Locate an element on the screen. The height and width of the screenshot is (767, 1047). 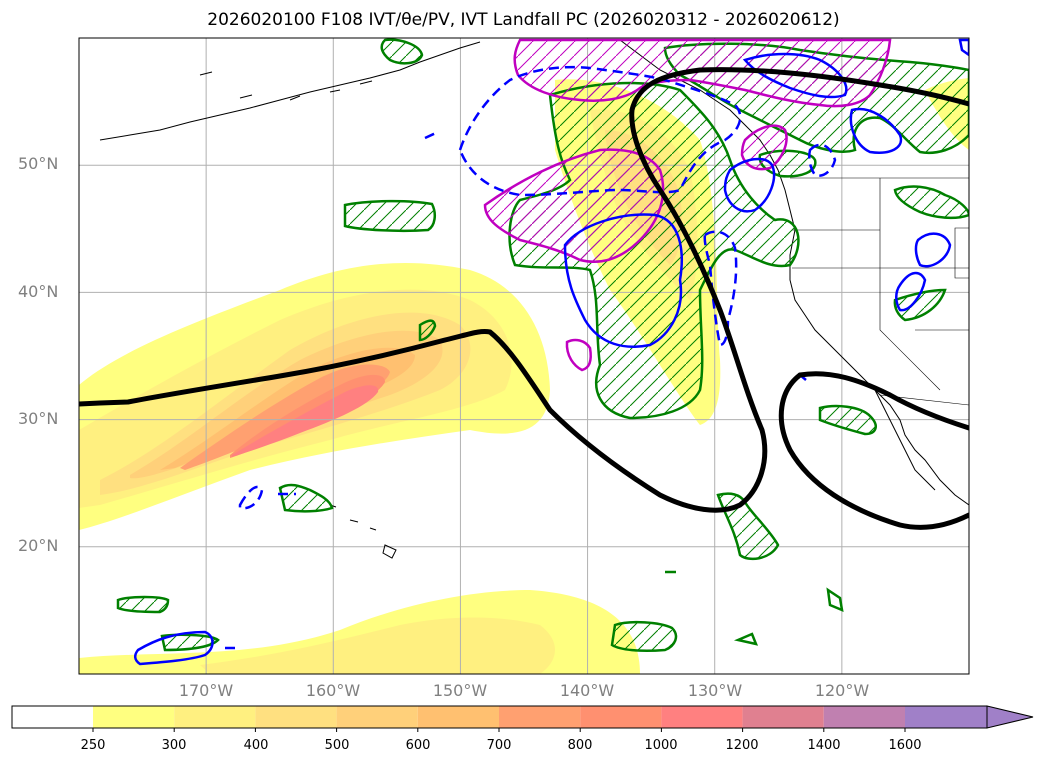
blue-dashed-coast is located at coordinates (720, 288).